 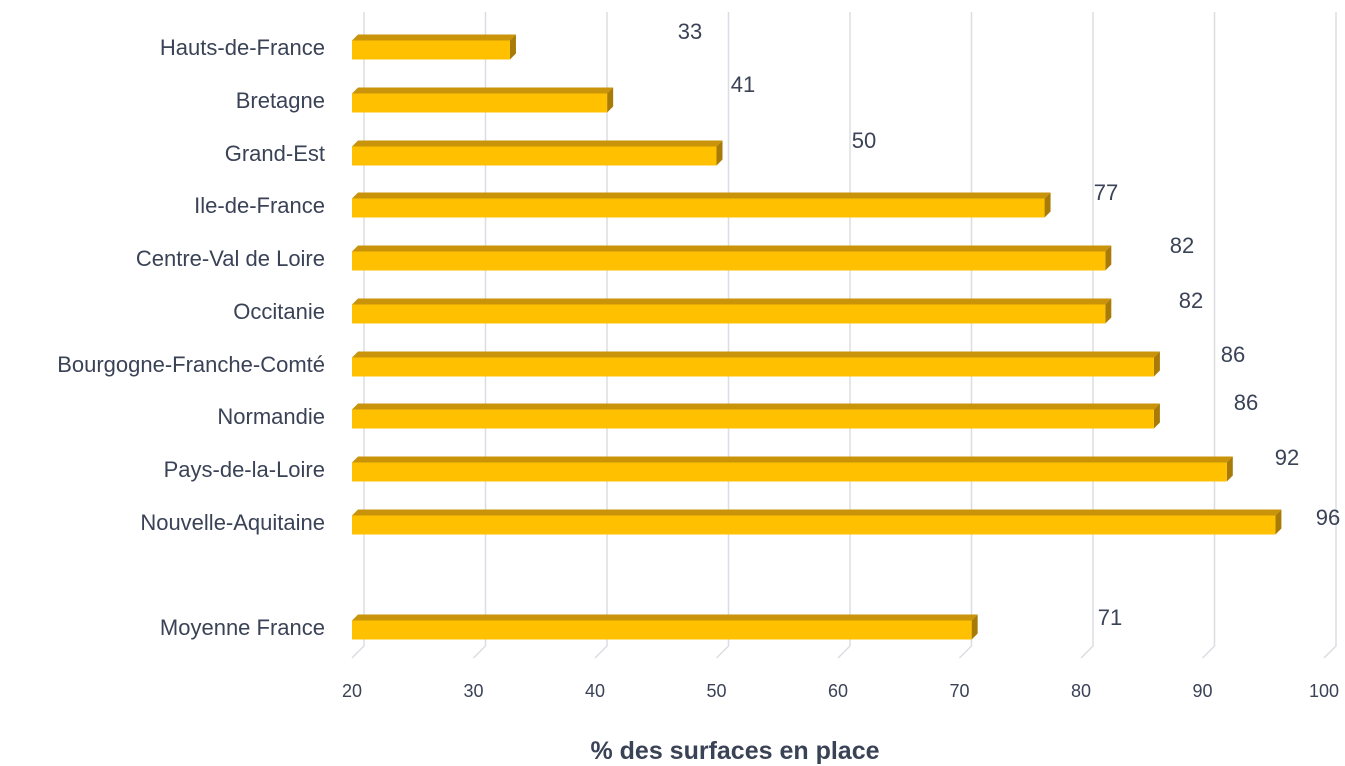 What do you see at coordinates (244, 469) in the screenshot?
I see `category-label-pays-de-la-loire: Pays-de-la-Loire` at bounding box center [244, 469].